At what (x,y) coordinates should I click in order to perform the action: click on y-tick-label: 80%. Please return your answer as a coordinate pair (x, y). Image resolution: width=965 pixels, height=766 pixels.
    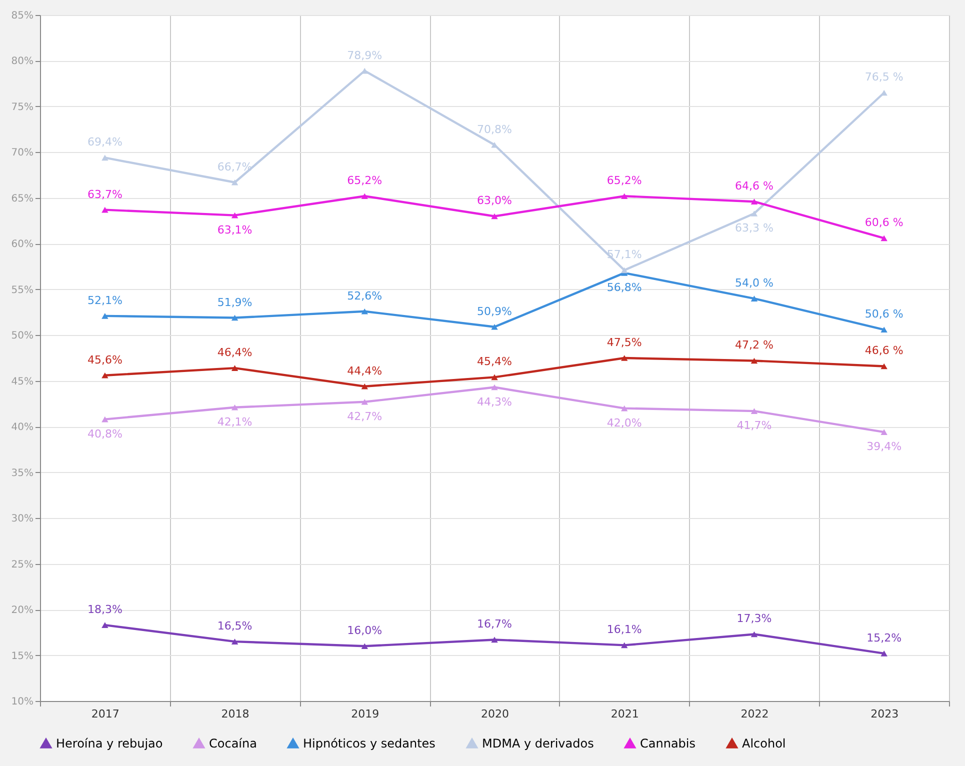
    Looking at the image, I should click on (22, 62).